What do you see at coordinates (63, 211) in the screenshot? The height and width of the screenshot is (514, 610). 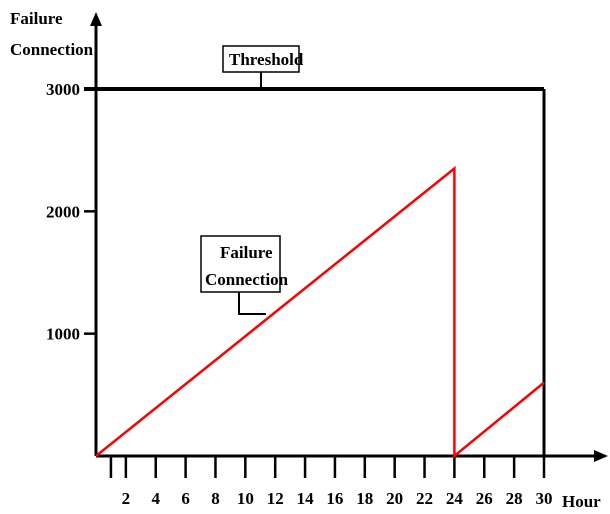 I see `y-tick-label: 2000` at bounding box center [63, 211].